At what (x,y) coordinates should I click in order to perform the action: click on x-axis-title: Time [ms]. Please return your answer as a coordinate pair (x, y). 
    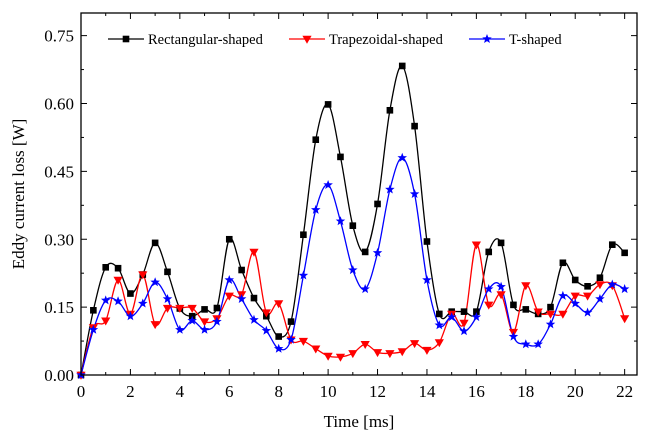
    Looking at the image, I should click on (359, 421).